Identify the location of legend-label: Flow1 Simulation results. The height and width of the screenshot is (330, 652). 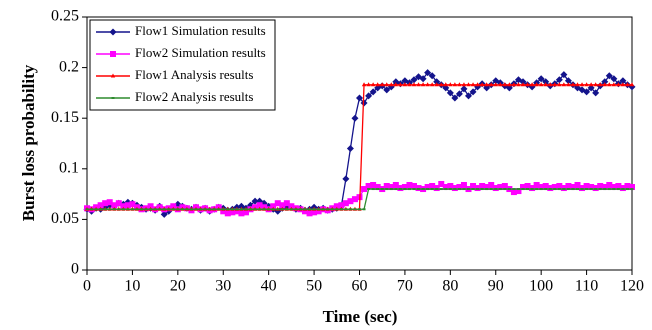
(200, 30).